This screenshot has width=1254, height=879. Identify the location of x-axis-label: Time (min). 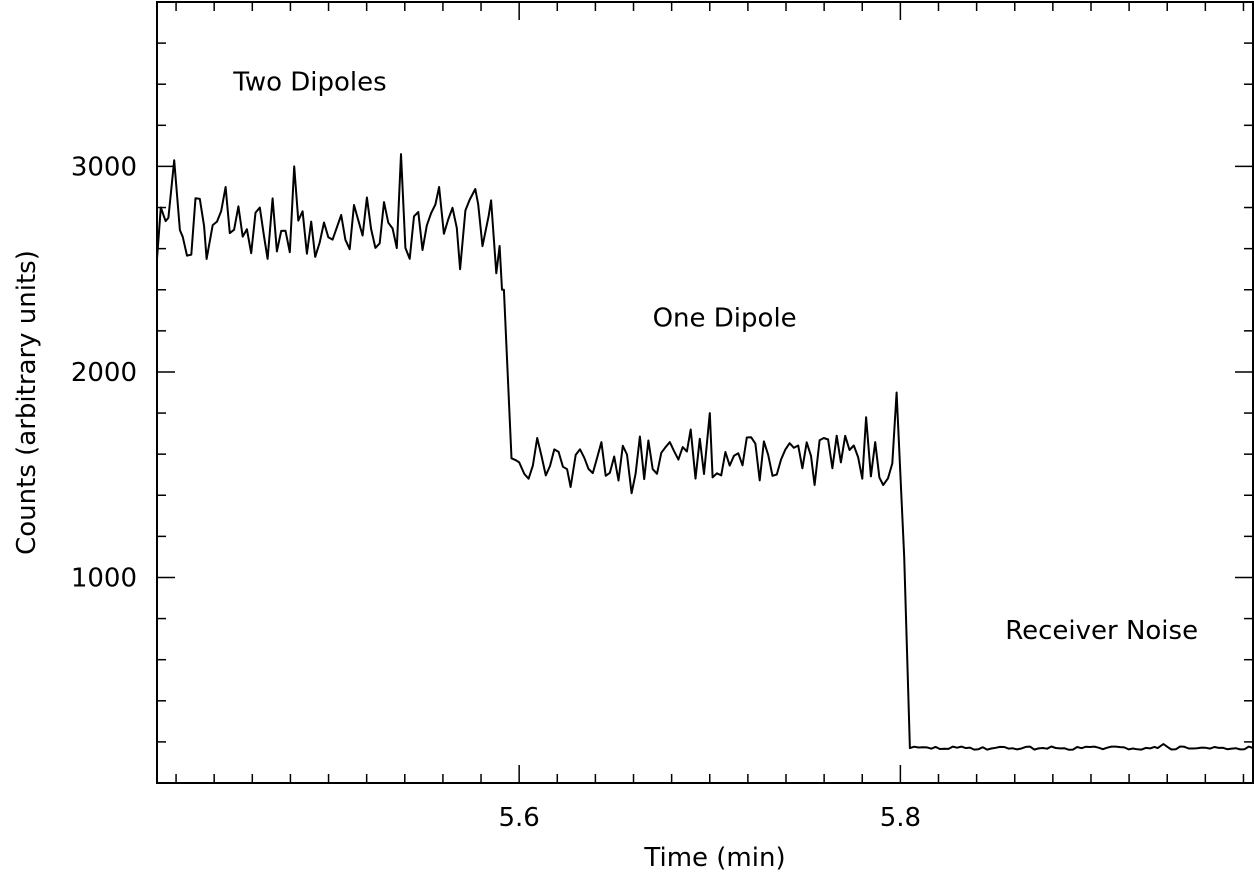
(714, 858).